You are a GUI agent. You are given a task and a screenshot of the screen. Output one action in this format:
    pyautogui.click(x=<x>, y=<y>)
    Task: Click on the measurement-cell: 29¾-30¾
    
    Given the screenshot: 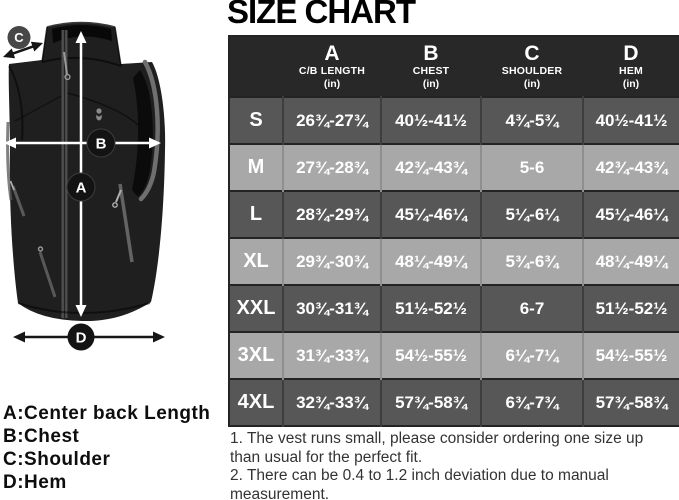 What is the action you would take?
    pyautogui.click(x=331, y=261)
    